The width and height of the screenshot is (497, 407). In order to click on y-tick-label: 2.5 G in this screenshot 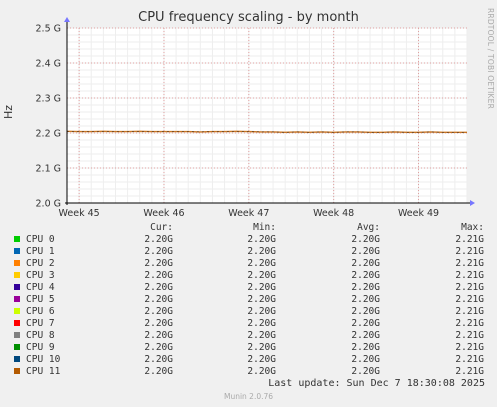, I will do `click(49, 29)`.